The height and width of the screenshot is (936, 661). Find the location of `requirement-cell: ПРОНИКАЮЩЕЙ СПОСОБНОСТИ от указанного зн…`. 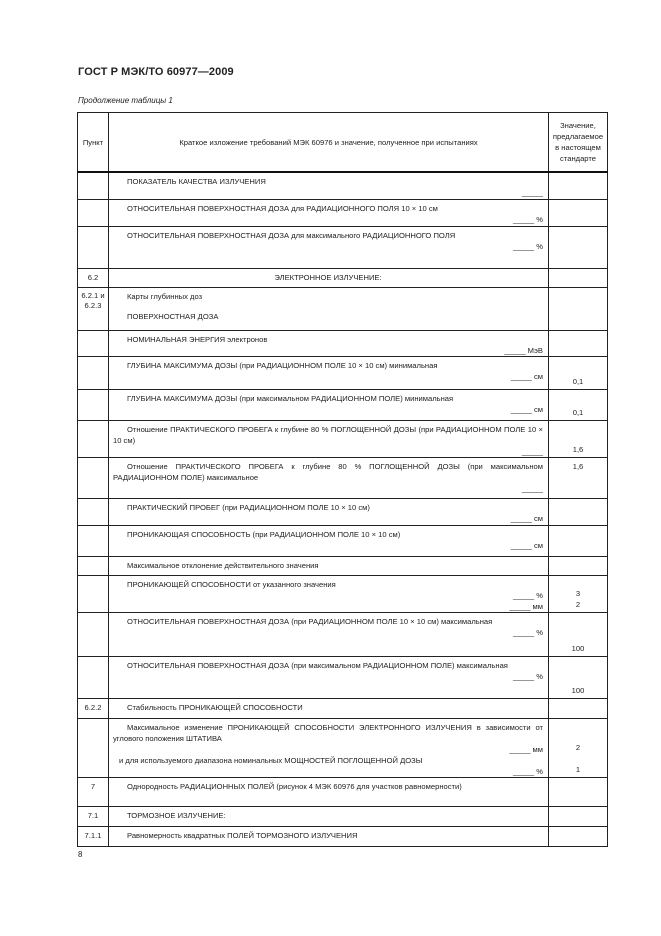

requirement-cell: ПРОНИКАЮЩЕЙ СПОСОБНОСТИ от указанного зн… is located at coordinates (328, 593).